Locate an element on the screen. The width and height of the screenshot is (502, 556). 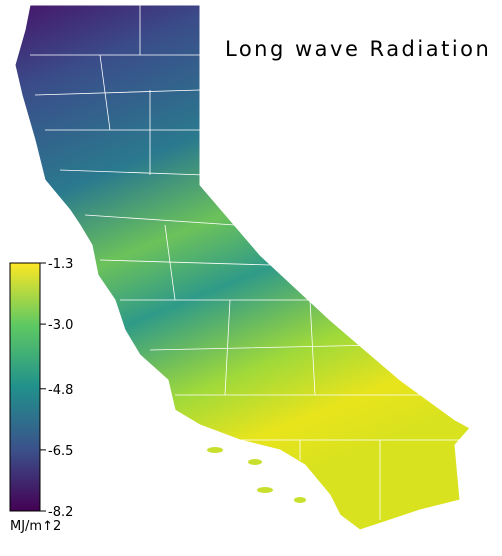
colorbar-tick-label: -3.0 is located at coordinates (60, 325).